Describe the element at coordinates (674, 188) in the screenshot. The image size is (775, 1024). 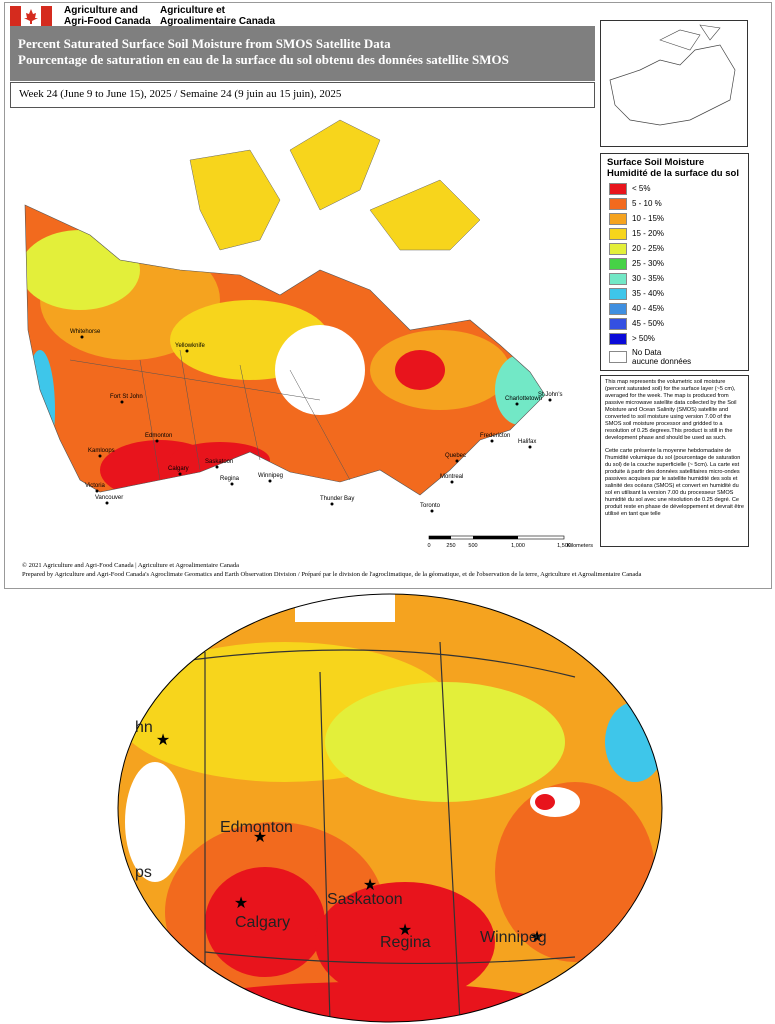
I see `legend-item: < 5%` at that location.